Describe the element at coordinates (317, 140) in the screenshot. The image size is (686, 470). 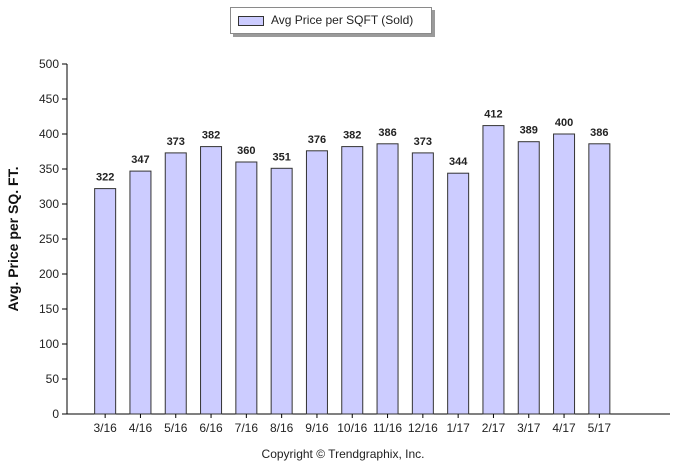
I see `bar-value-label: 376` at that location.